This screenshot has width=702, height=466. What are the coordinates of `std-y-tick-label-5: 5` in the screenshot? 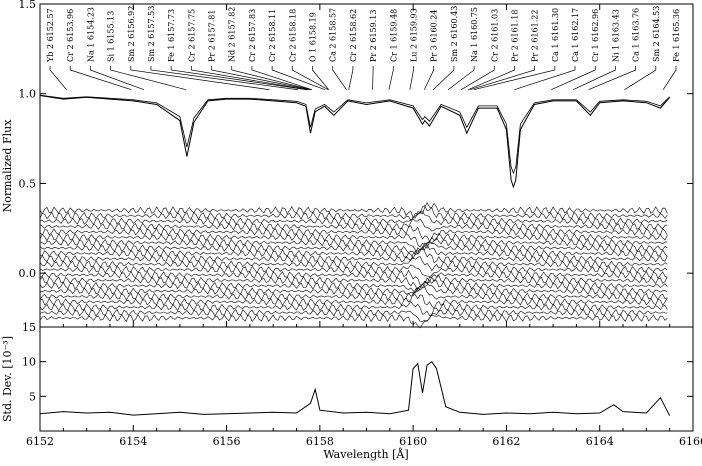 It's located at (32, 396).